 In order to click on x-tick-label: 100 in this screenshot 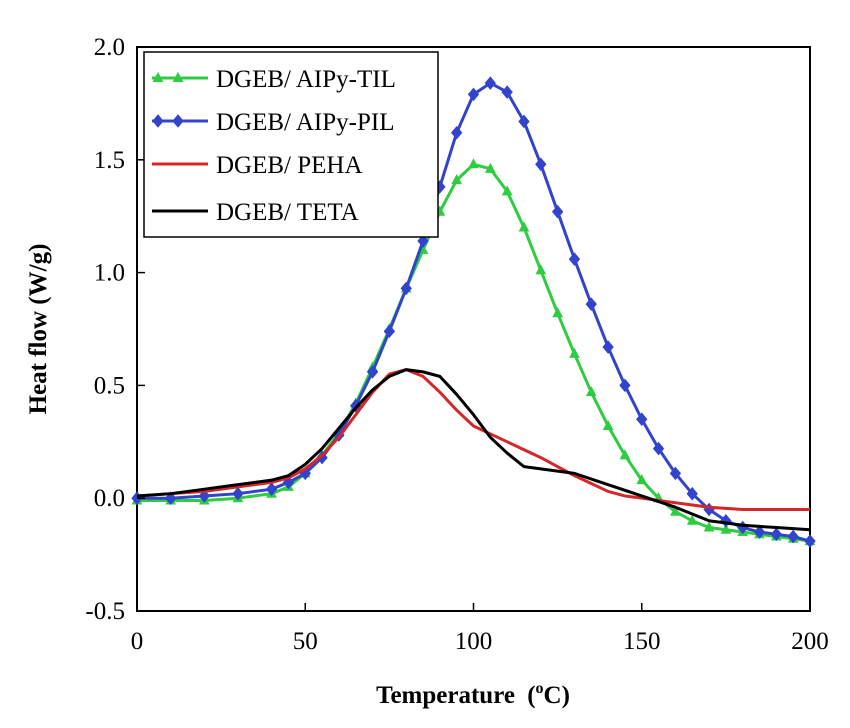, I will do `click(474, 641)`.